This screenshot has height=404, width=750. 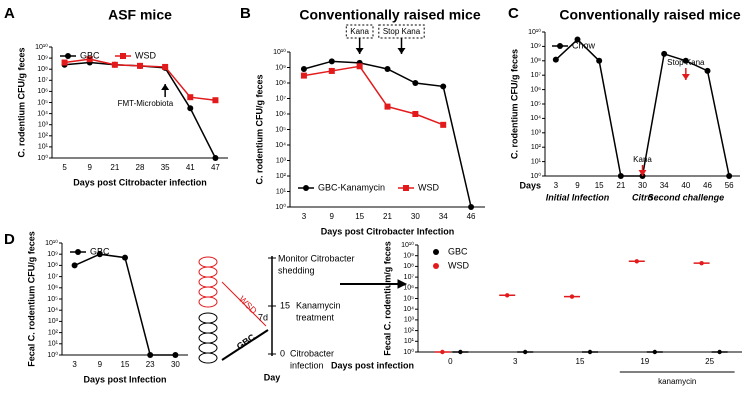 What do you see at coordinates (515, 361) in the screenshot?
I see `x-tick-label: 3` at bounding box center [515, 361].